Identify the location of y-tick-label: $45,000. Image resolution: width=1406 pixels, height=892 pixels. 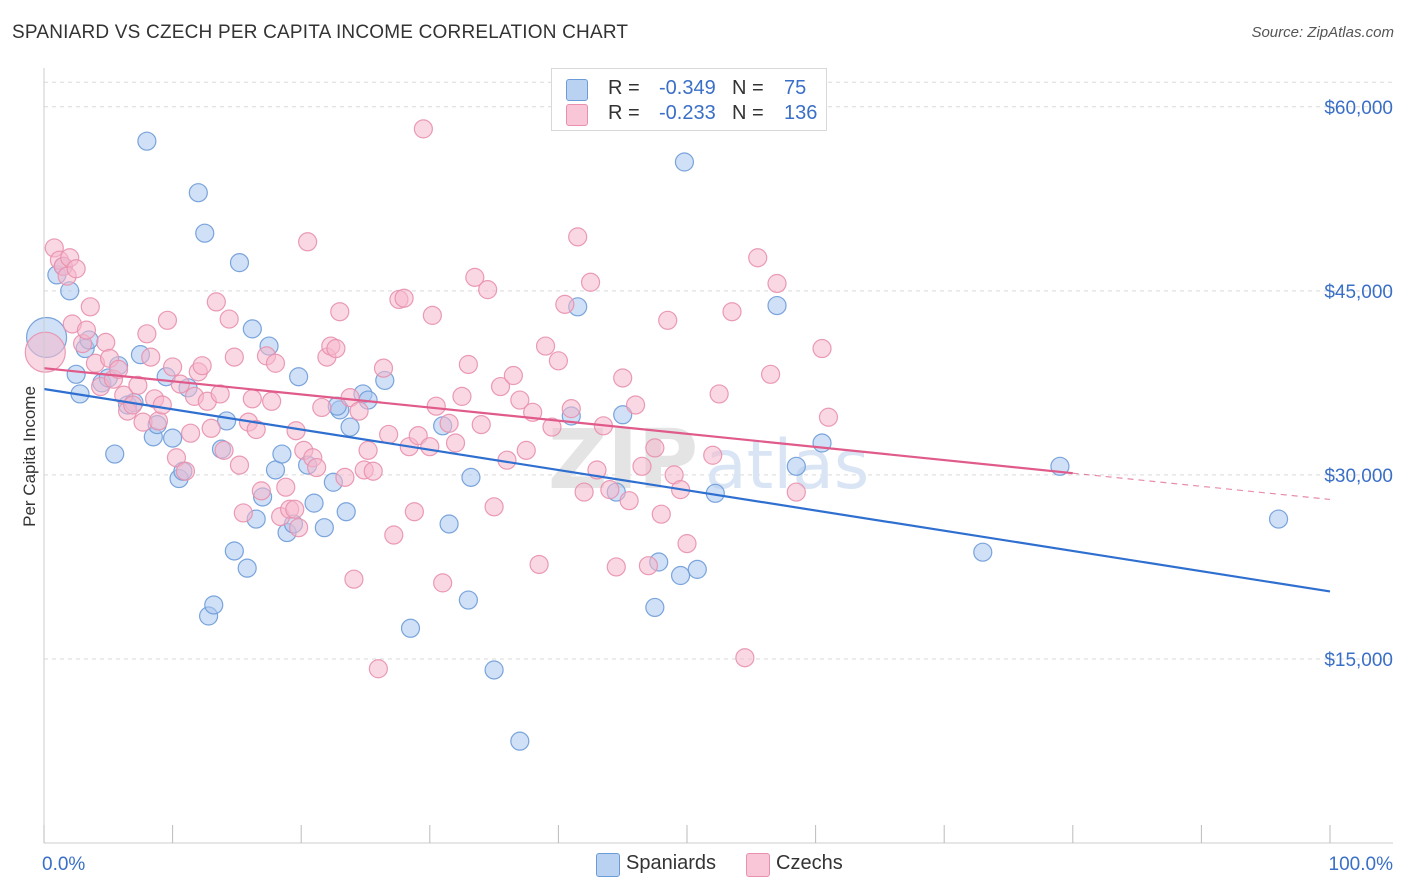
(1358, 292).